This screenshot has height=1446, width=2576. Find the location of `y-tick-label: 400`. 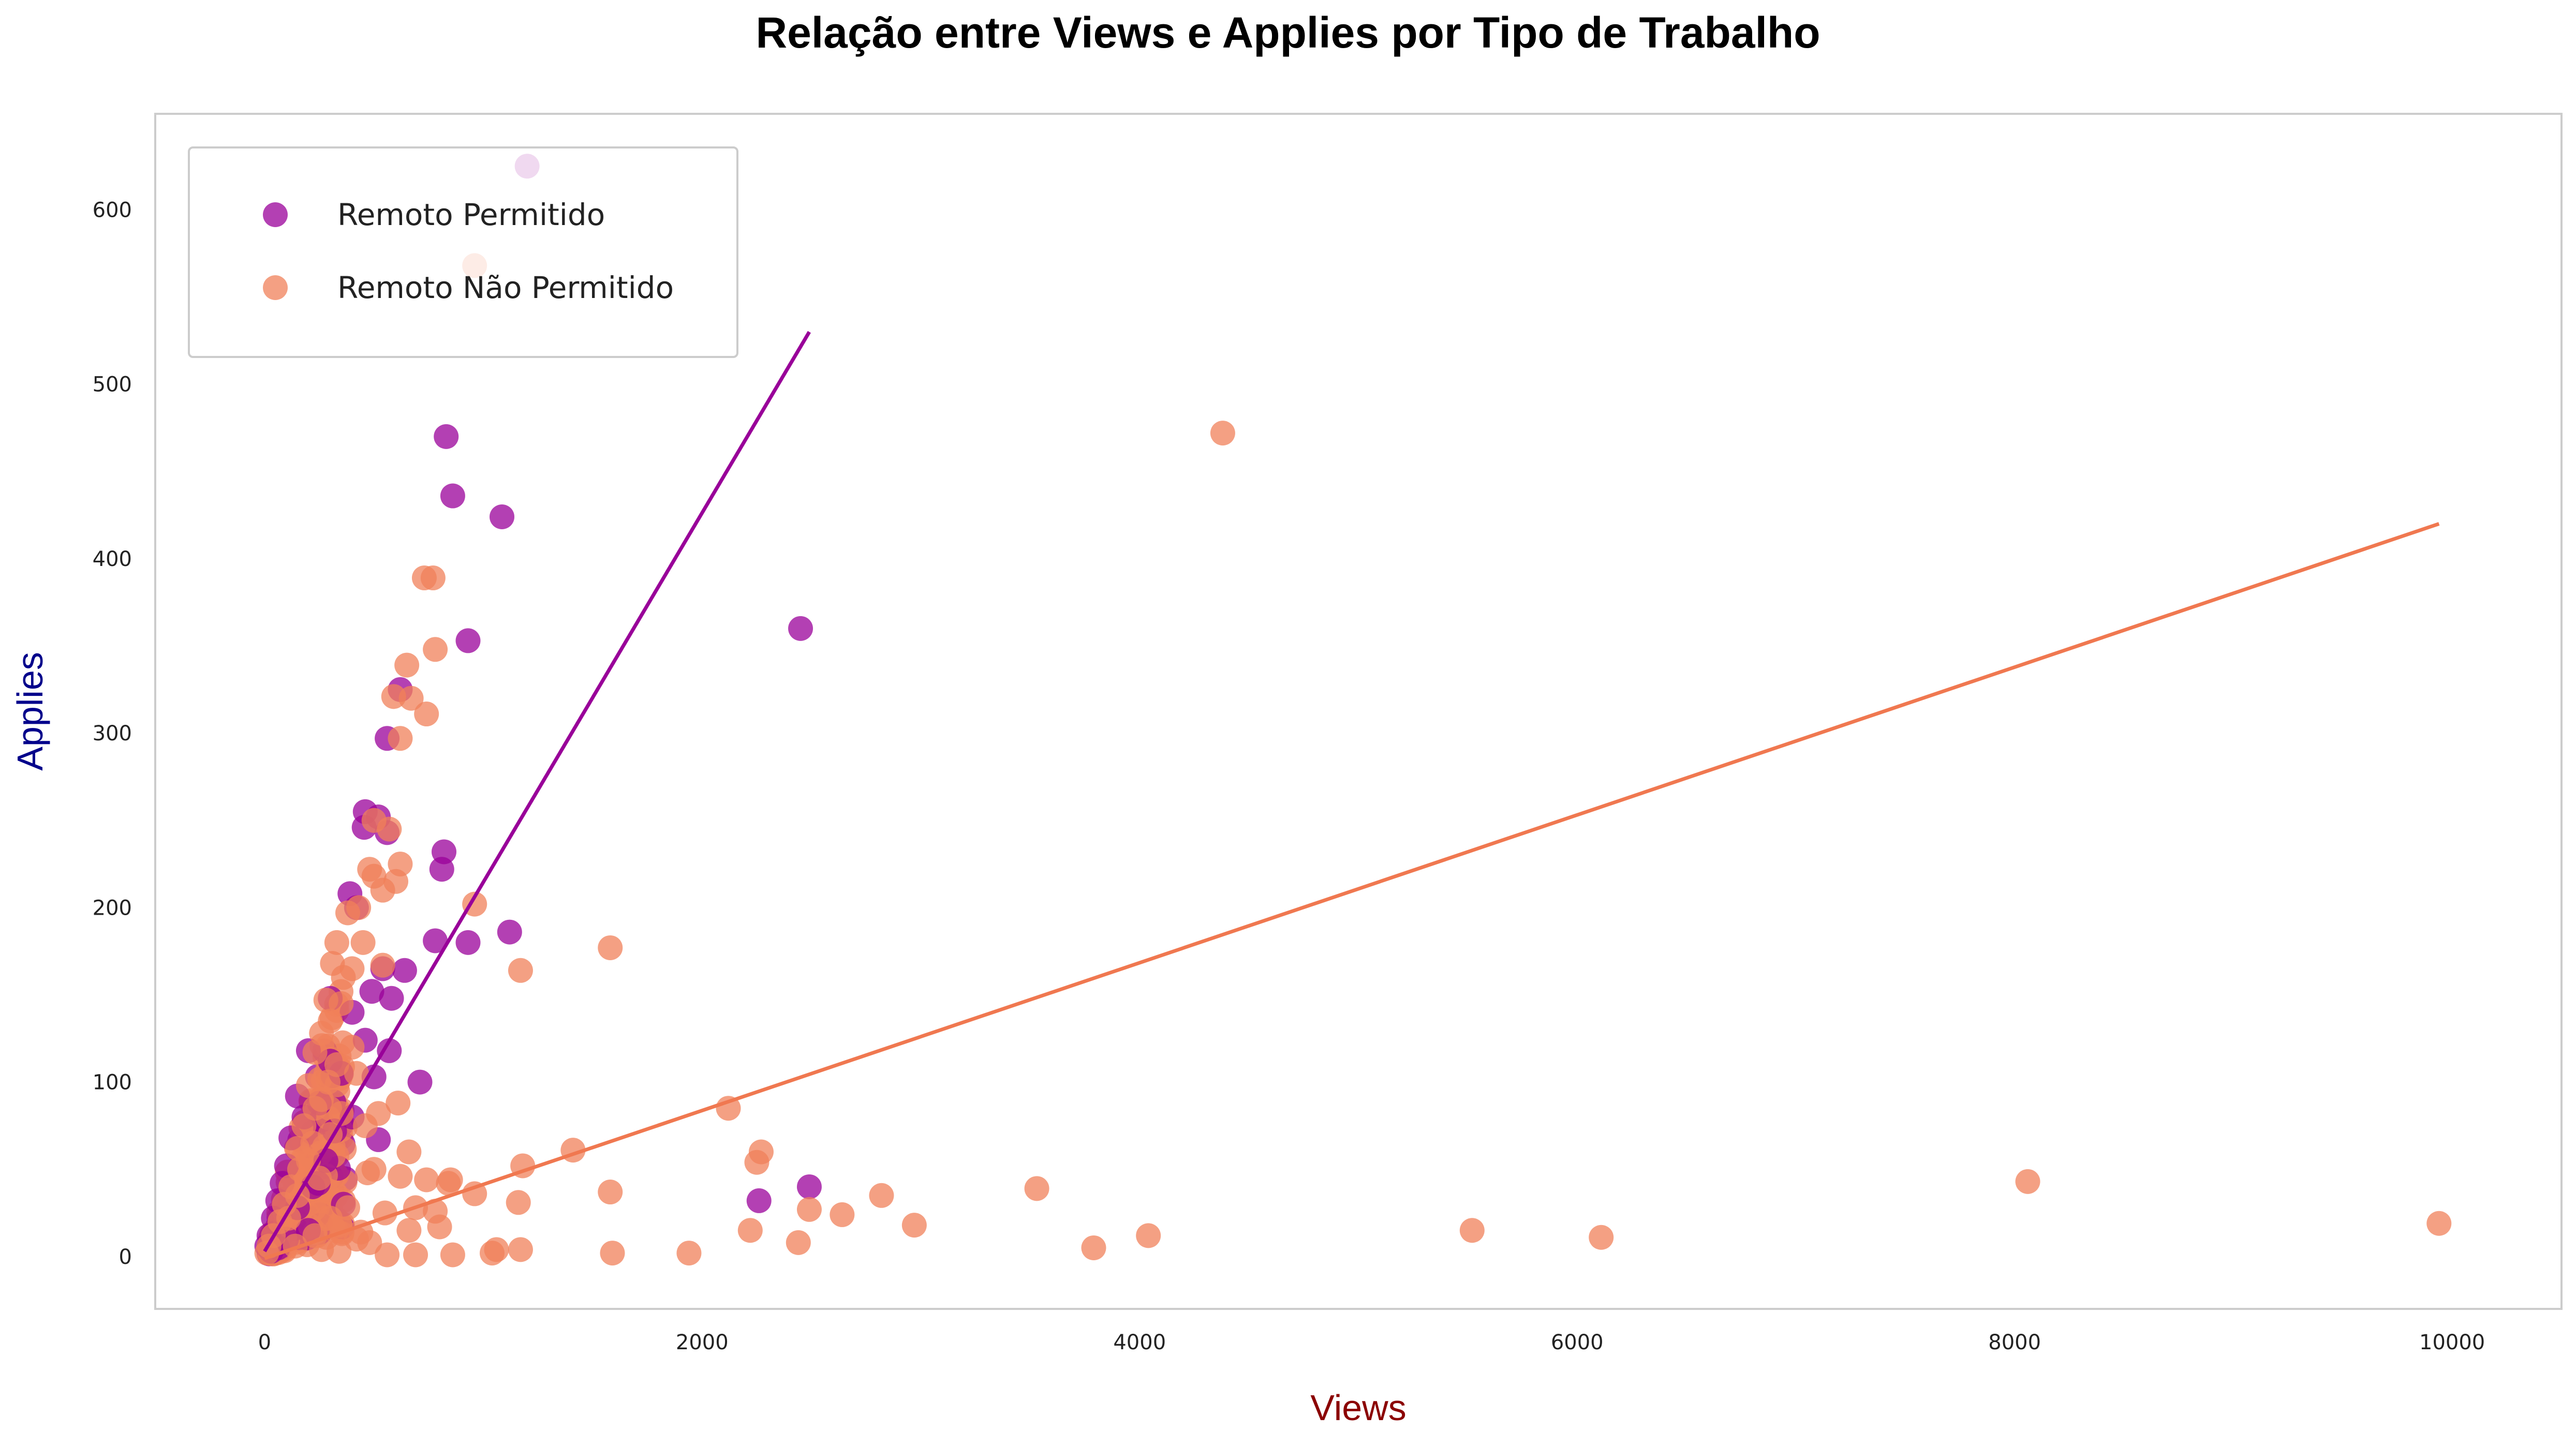

y-tick-label: 400 is located at coordinates (112, 559).